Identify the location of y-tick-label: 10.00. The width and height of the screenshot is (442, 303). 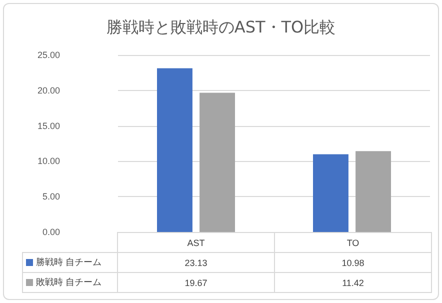
(48, 161).